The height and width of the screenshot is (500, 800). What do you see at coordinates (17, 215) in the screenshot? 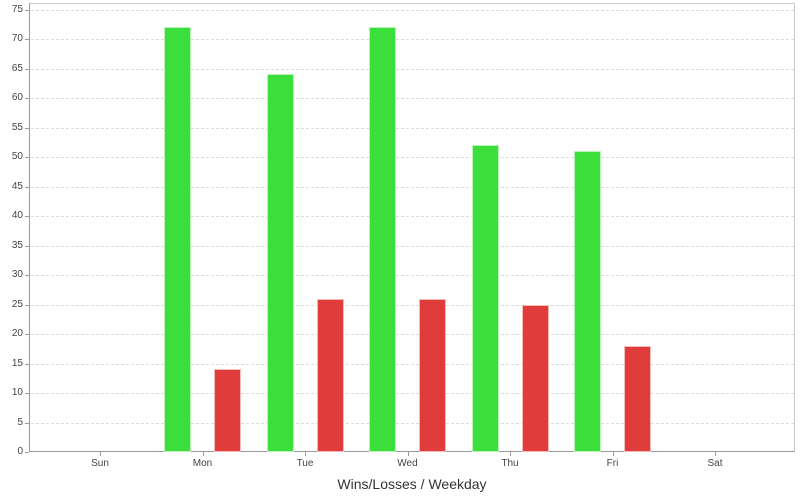
I see `y-axis-tick-label: 40` at bounding box center [17, 215].